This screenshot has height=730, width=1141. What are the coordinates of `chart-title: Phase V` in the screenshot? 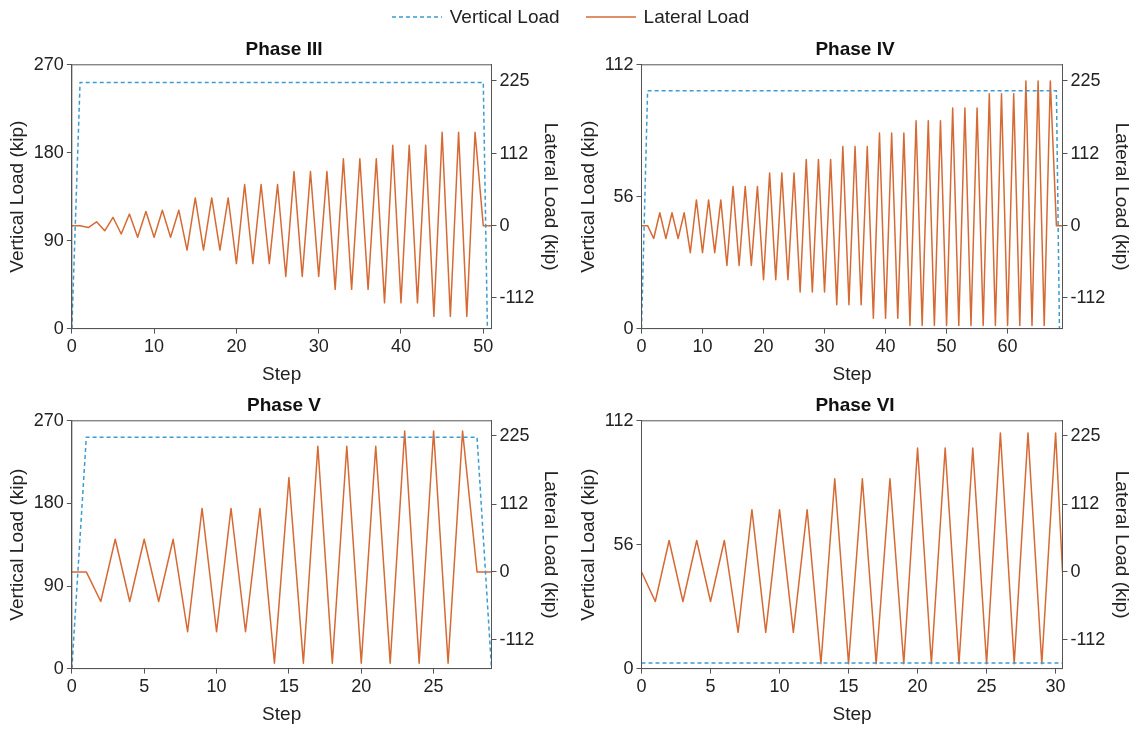 It's located at (284, 404).